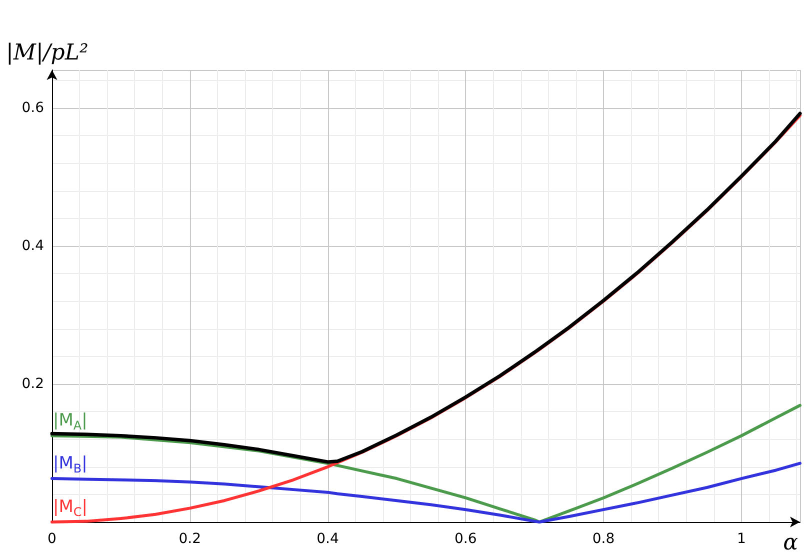 This screenshot has height=554, width=804. Describe the element at coordinates (52, 539) in the screenshot. I see `x-tick-label: 0` at that location.